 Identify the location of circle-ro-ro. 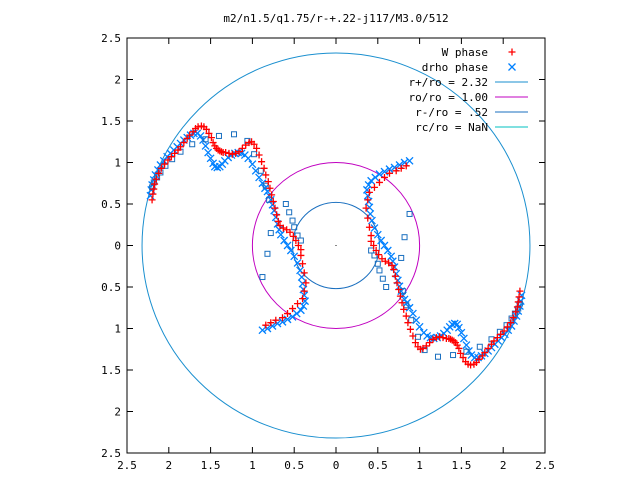
(336, 245).